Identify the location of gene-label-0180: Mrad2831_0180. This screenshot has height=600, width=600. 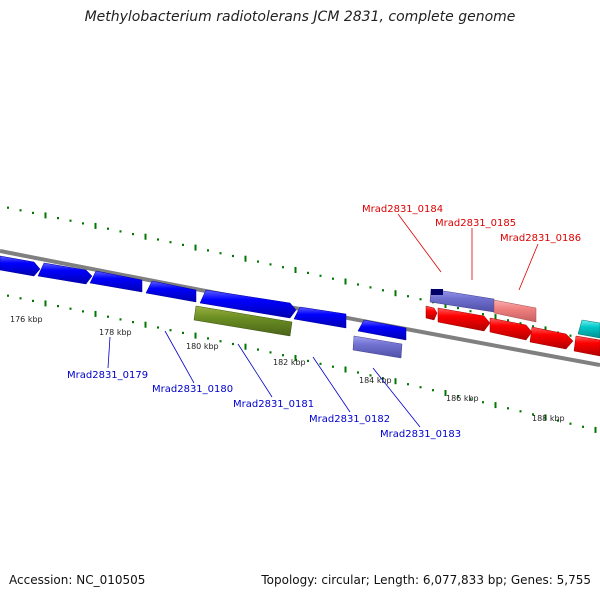
(192, 389).